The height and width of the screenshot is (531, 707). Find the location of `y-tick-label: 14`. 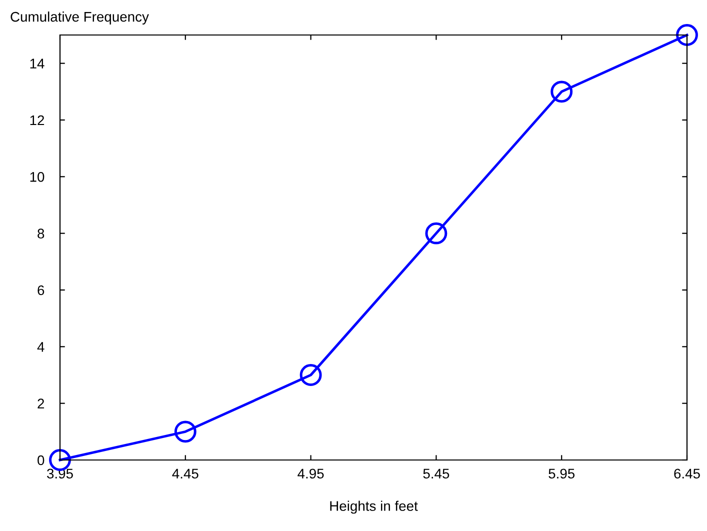

y-tick-label: 14 is located at coordinates (37, 63).